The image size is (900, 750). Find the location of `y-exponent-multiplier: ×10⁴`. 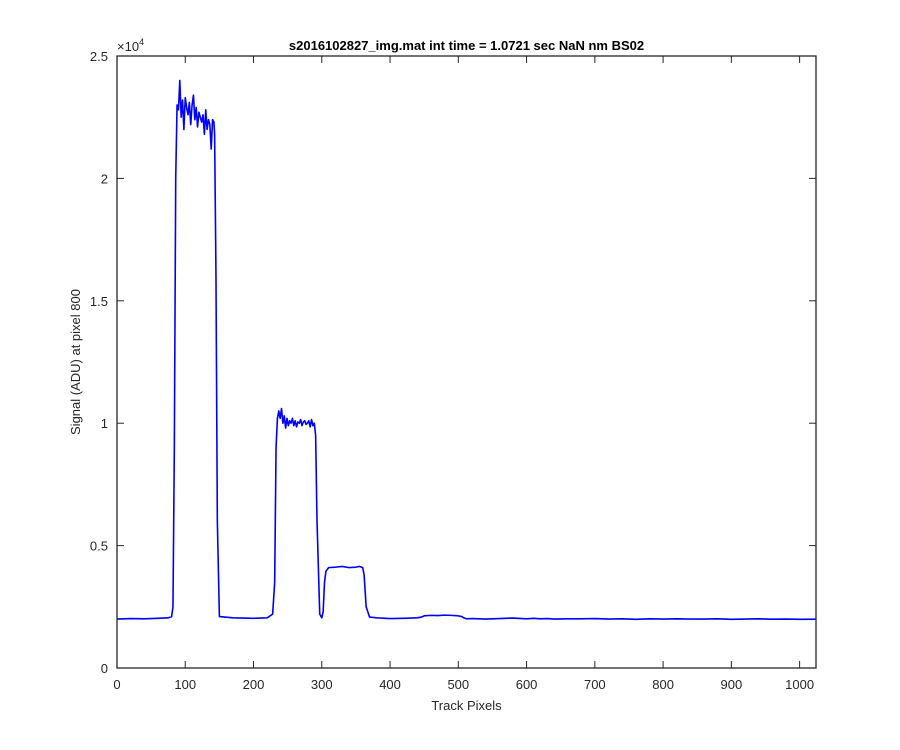

y-exponent-multiplier: ×10⁴ is located at coordinates (130, 45).